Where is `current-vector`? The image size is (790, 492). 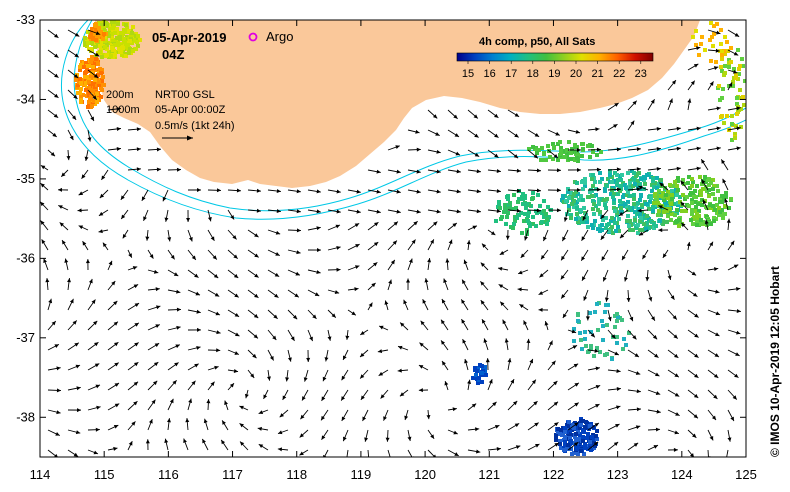 current-vector is located at coordinates (368, 453).